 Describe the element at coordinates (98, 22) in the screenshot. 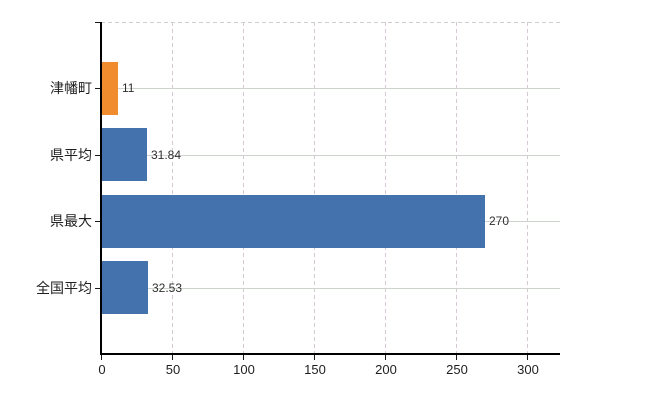

I see `y-axis-end-tick` at that location.